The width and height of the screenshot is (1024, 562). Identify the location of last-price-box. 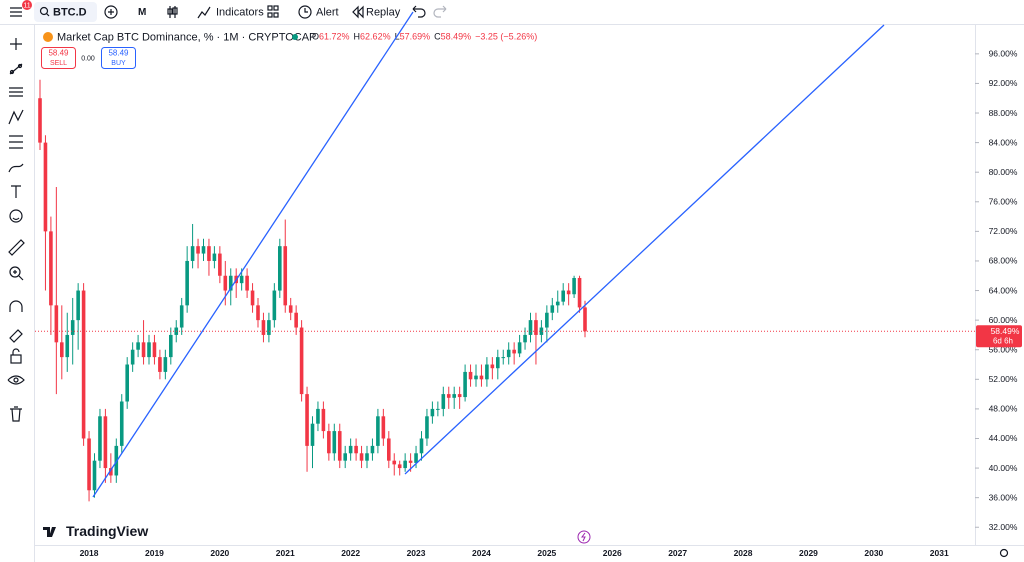
(999, 336).